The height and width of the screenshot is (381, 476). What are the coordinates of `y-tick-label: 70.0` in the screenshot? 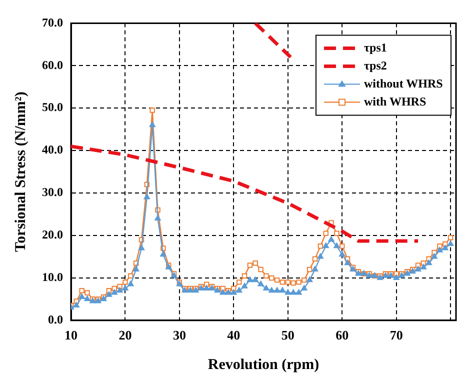 It's located at (52, 22).